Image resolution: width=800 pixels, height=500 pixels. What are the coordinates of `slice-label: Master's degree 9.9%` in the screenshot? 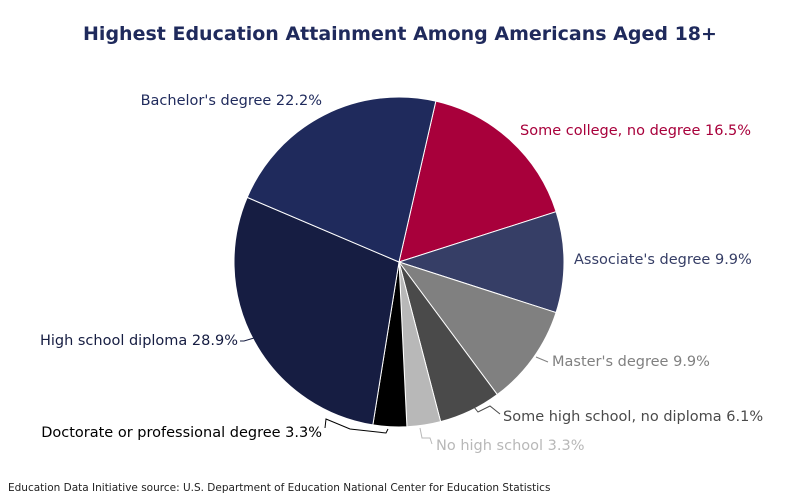 It's located at (631, 362).